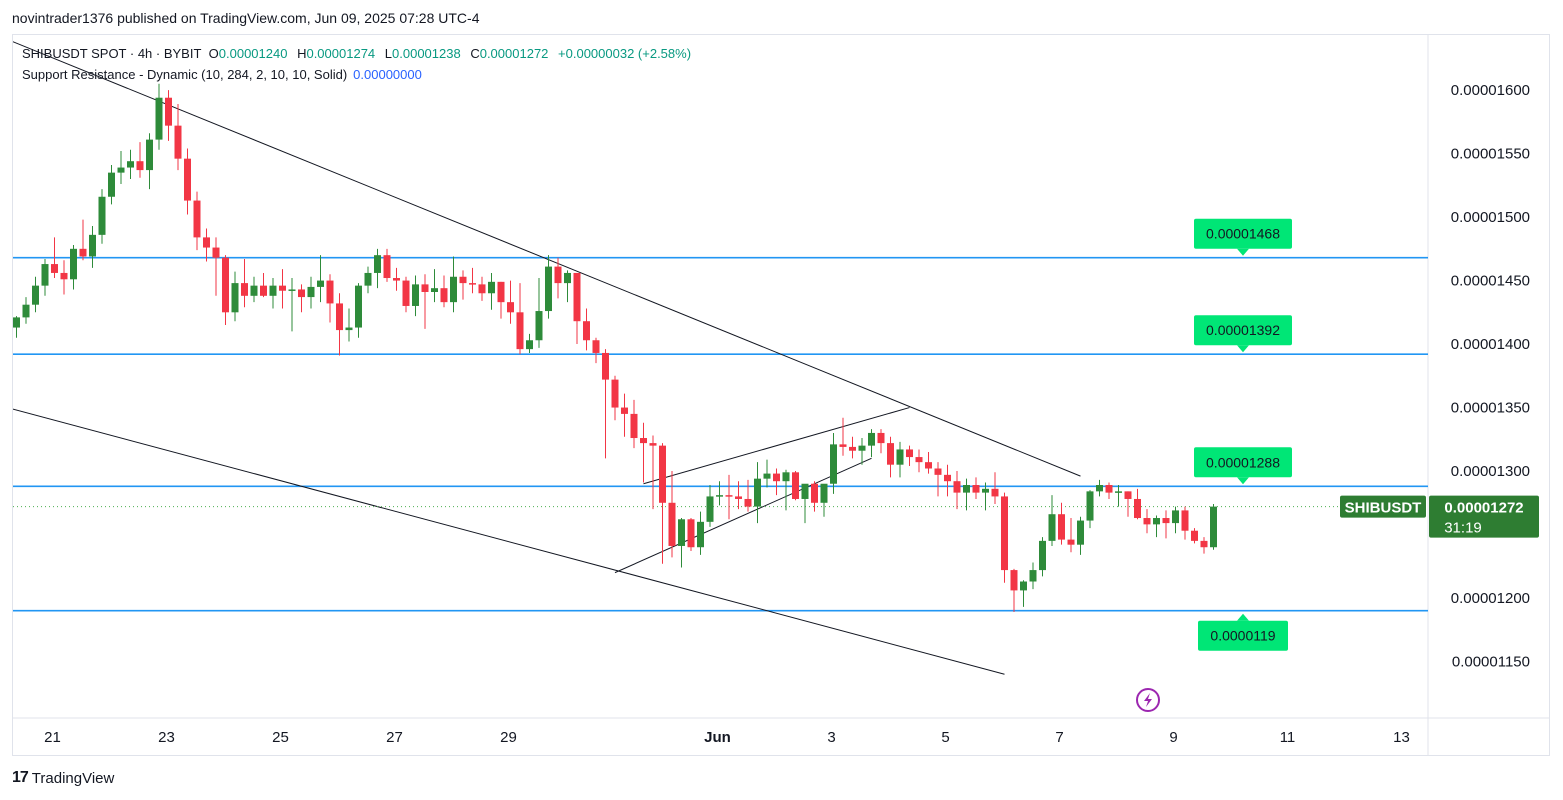 Image resolution: width=1563 pixels, height=800 pixels. What do you see at coordinates (1148, 700) in the screenshot?
I see `lightning-icon` at bounding box center [1148, 700].